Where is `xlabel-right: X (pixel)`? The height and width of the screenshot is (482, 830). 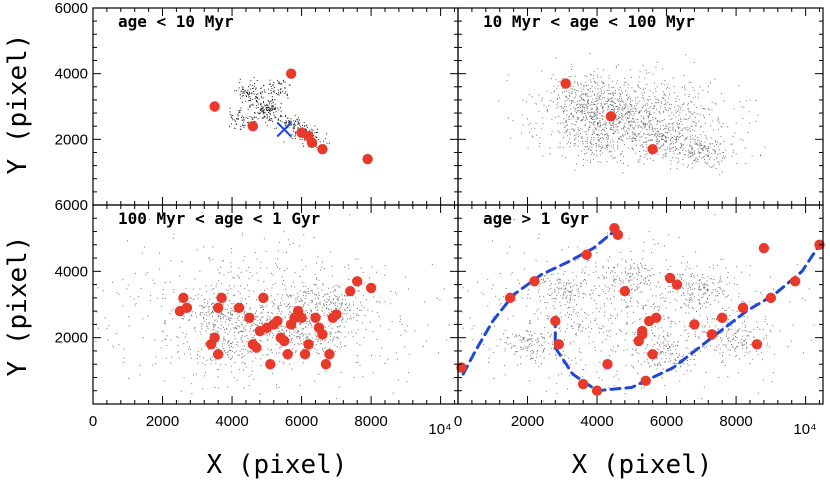
xlabel-right: X (pixel) is located at coordinates (642, 465).